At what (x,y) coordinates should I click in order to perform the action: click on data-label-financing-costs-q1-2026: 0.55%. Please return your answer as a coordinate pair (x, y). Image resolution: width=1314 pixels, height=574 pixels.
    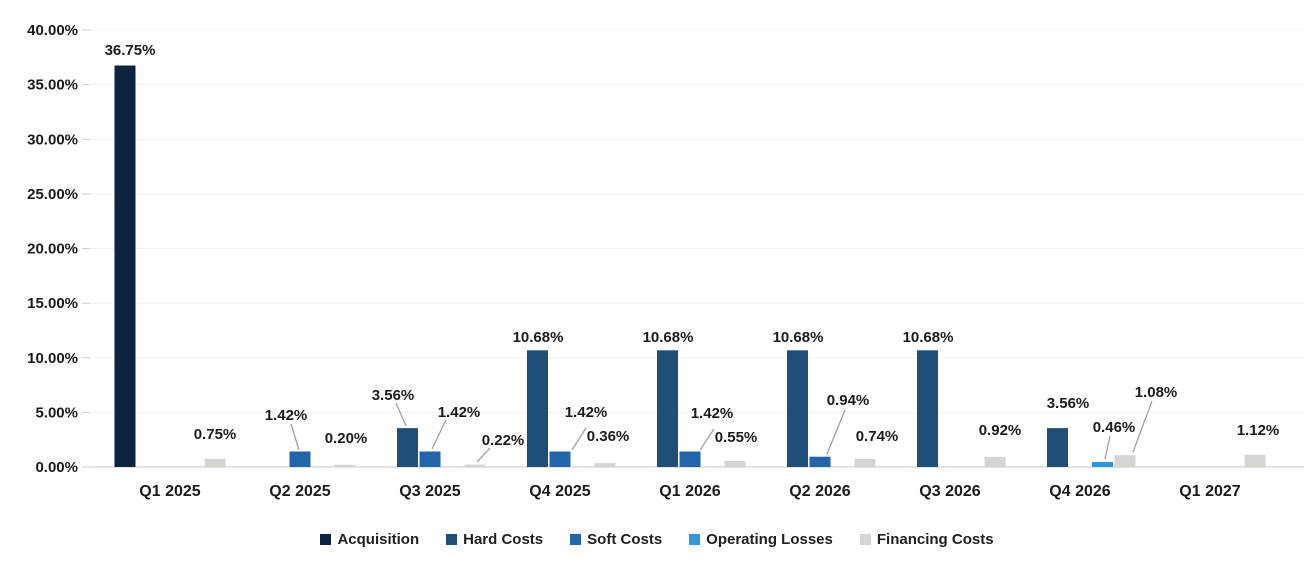
    Looking at the image, I should click on (736, 437).